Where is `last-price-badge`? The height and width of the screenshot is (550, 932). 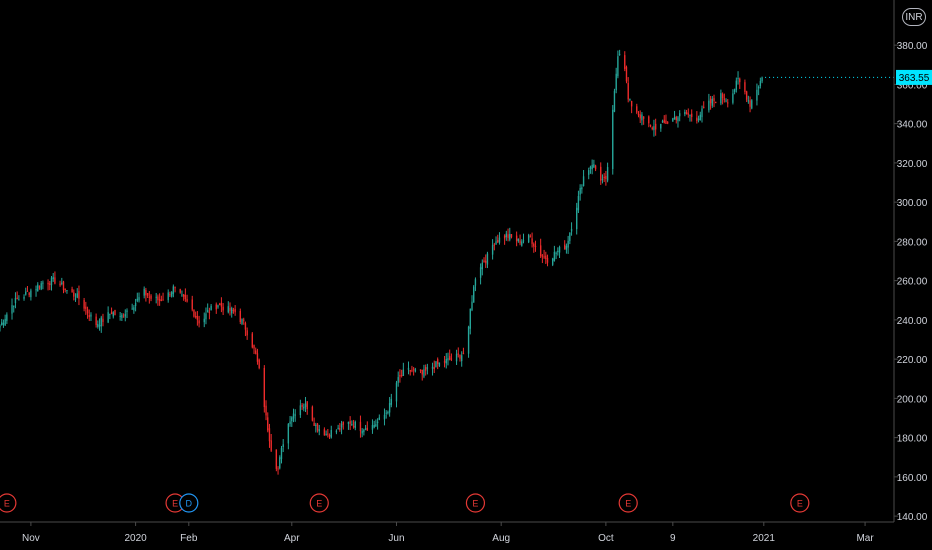
last-price-badge is located at coordinates (914, 77).